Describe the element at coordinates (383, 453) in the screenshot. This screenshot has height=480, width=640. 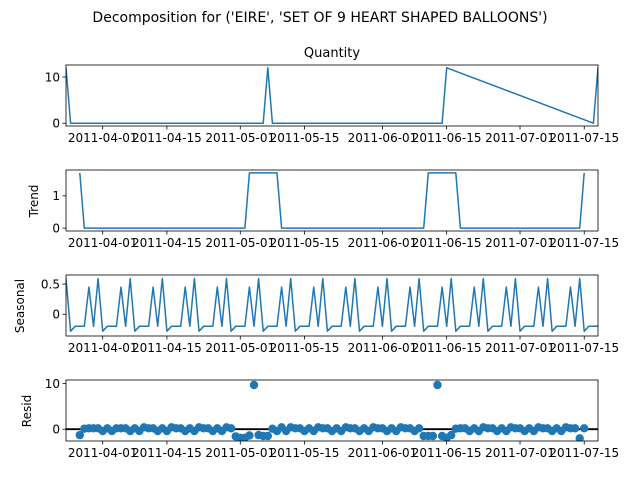
I see `resid-xtick-label: 2011-06-01` at that location.